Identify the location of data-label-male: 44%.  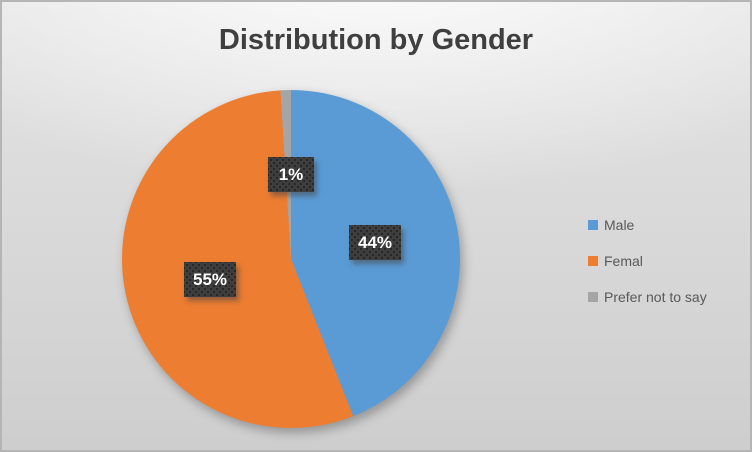
(375, 242).